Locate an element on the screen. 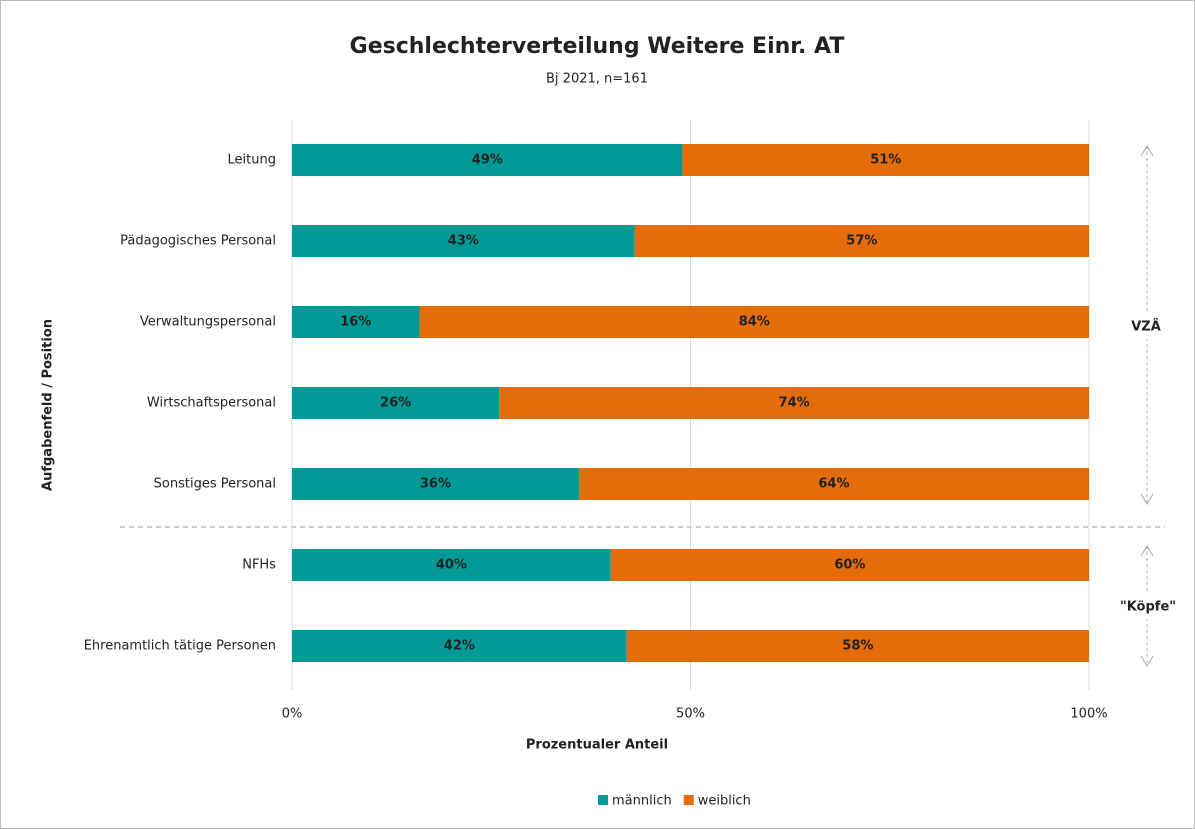 This screenshot has height=829, width=1195. y-tick-label: NFHs is located at coordinates (259, 565).